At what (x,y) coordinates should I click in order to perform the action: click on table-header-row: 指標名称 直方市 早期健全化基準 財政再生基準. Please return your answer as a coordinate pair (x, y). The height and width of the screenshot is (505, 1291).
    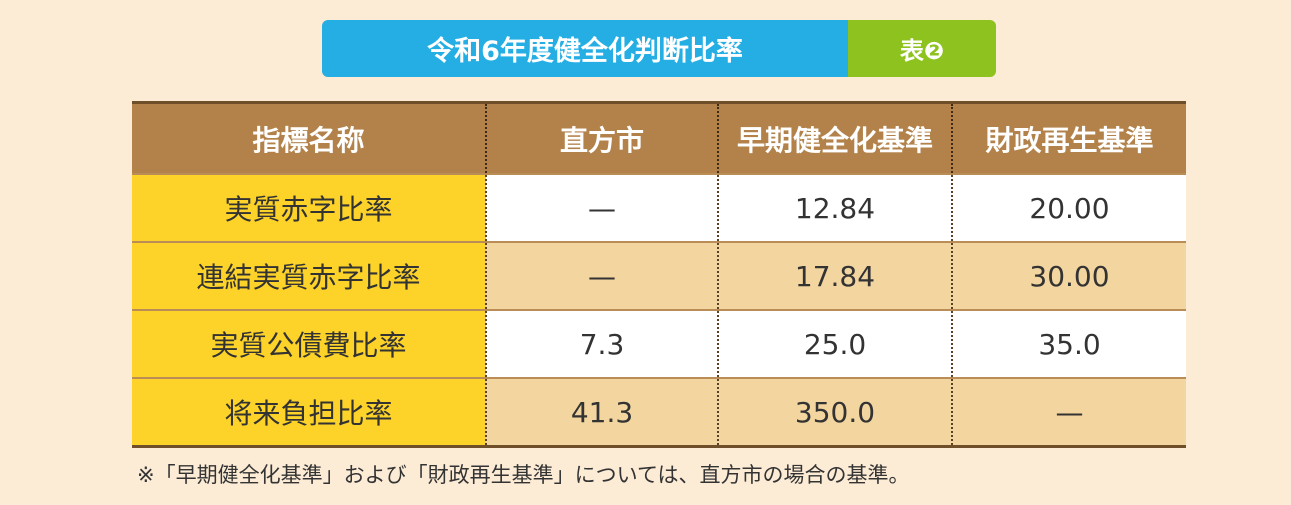
    Looking at the image, I should click on (659, 138).